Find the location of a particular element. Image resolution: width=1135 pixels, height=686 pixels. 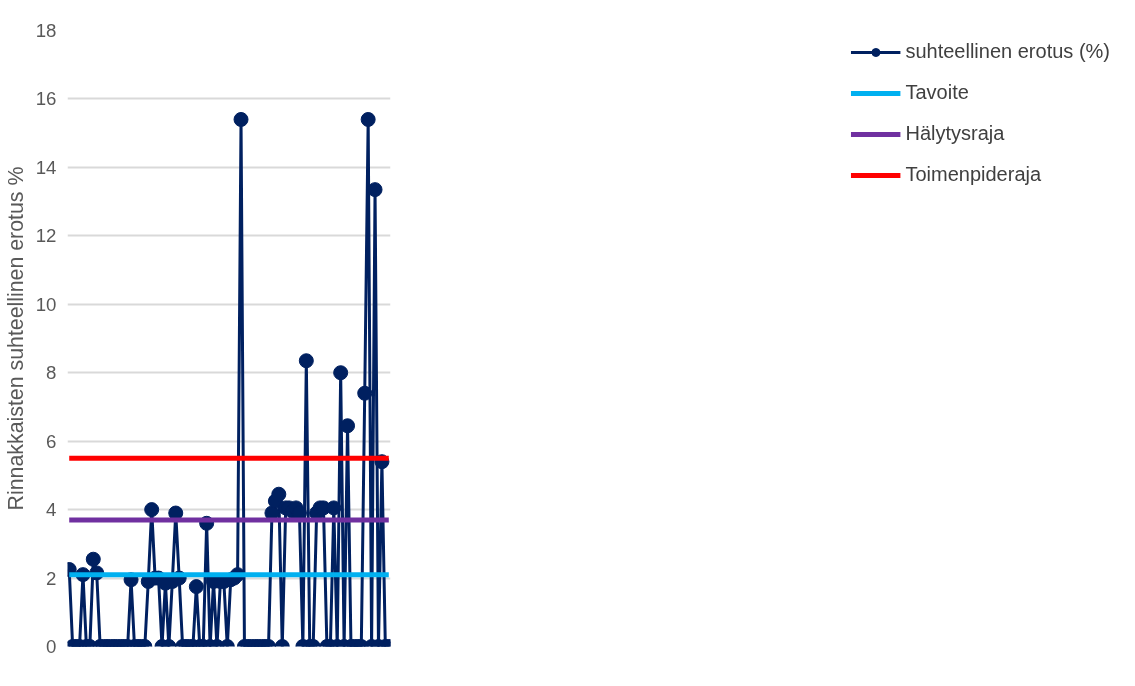

legend-label: Tavoite is located at coordinates (937, 92).